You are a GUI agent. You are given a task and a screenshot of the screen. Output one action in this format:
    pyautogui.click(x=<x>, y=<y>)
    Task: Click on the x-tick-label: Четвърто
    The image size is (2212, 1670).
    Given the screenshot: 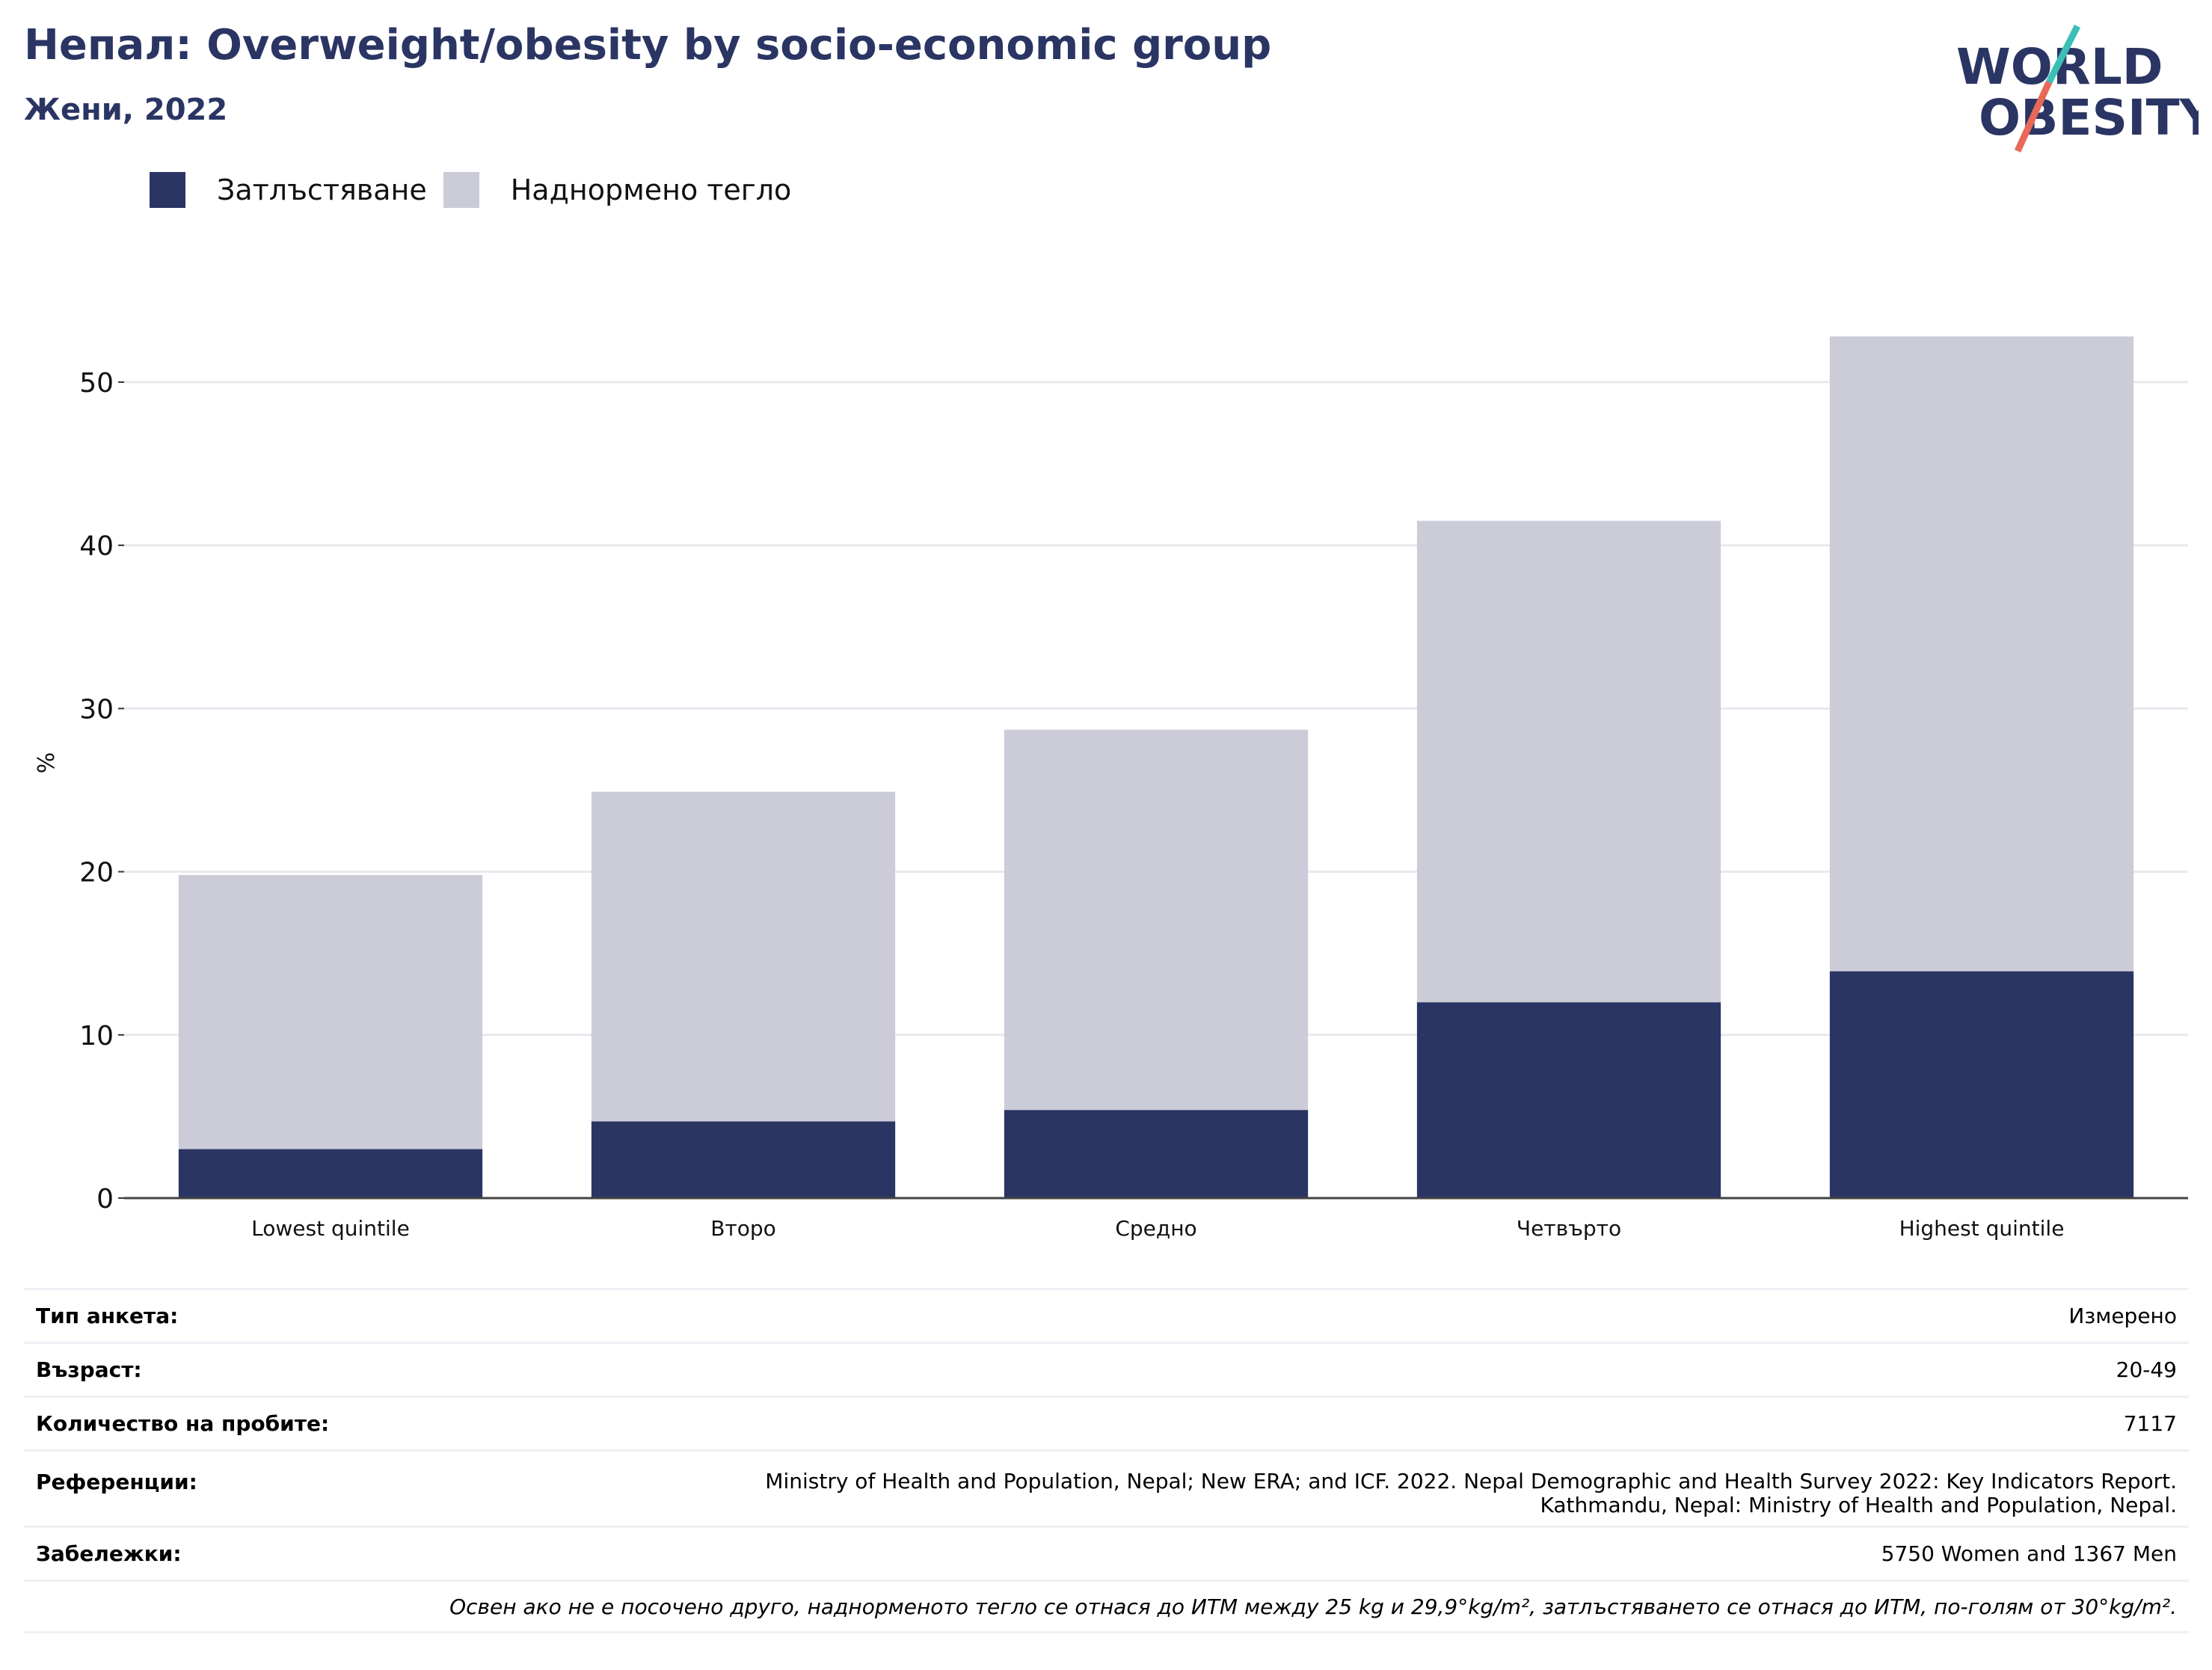 What is the action you would take?
    pyautogui.click(x=1569, y=1228)
    